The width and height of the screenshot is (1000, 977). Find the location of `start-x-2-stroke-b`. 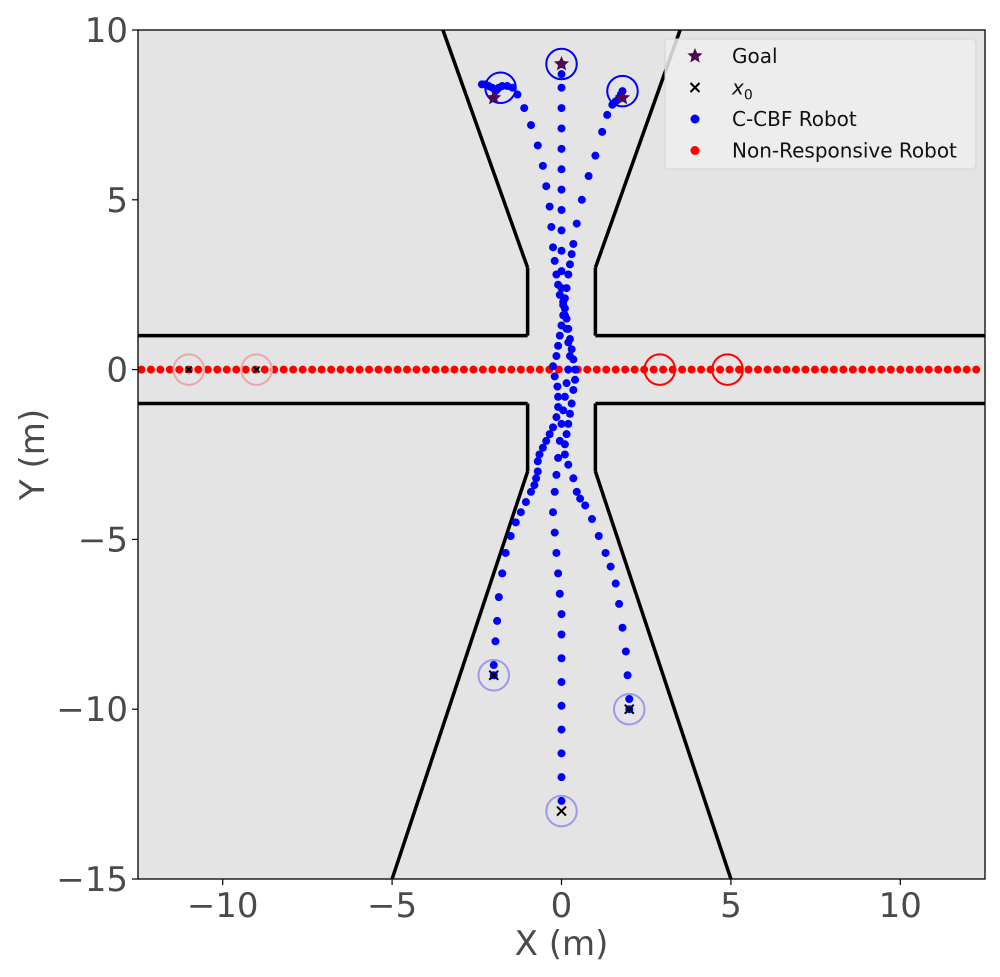

start-x-2-stroke-b is located at coordinates (561, 811).